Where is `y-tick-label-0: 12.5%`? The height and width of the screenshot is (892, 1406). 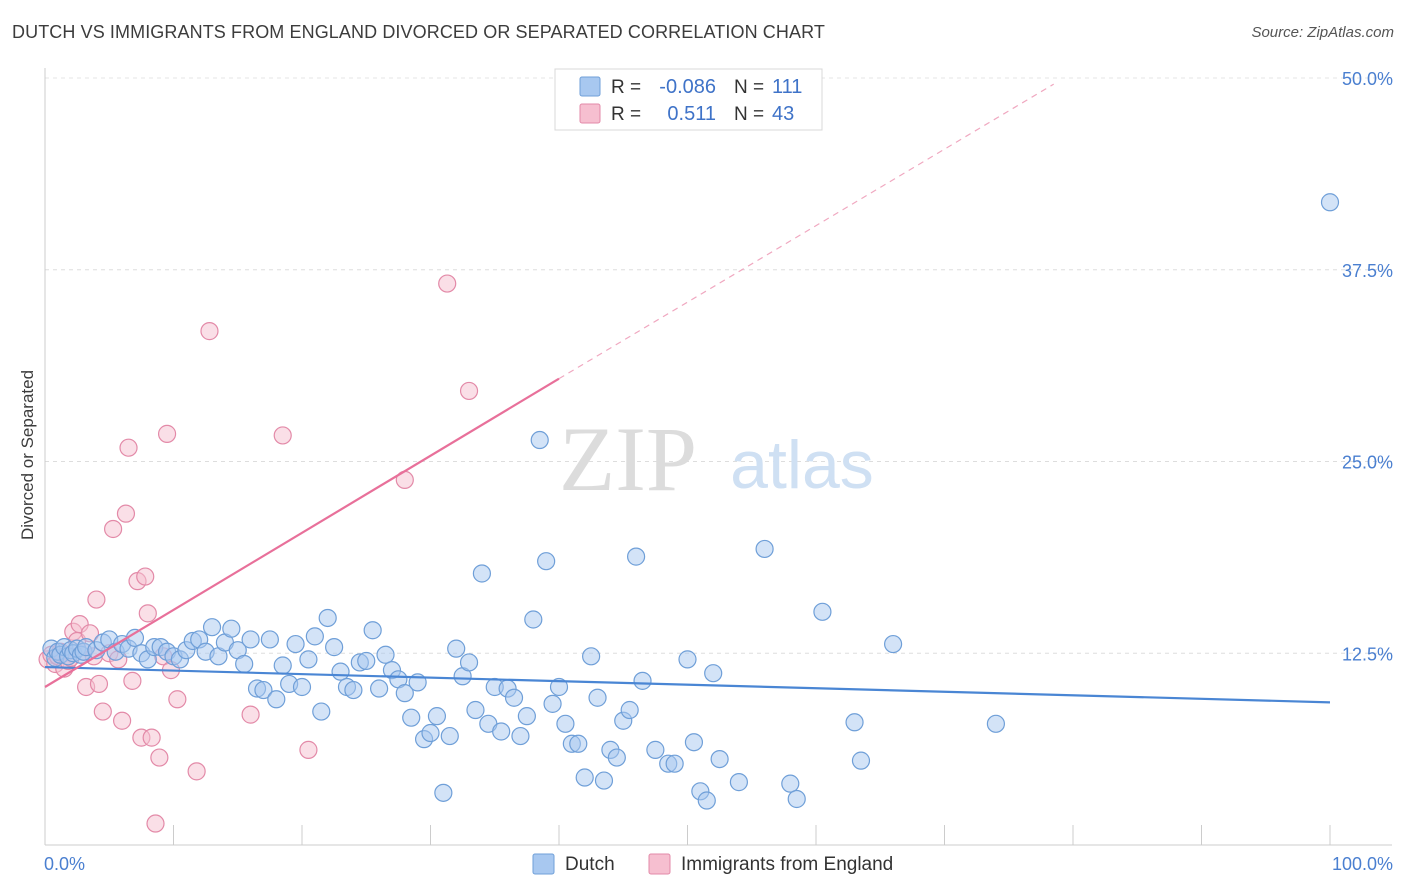 y-tick-label-0: 12.5% is located at coordinates (1367, 654).